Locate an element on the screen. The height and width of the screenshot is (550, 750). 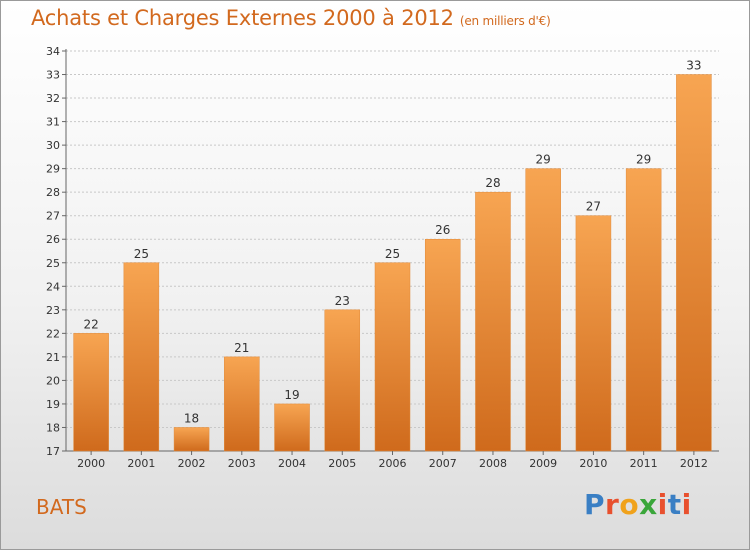
bar-2004 is located at coordinates (292, 427).